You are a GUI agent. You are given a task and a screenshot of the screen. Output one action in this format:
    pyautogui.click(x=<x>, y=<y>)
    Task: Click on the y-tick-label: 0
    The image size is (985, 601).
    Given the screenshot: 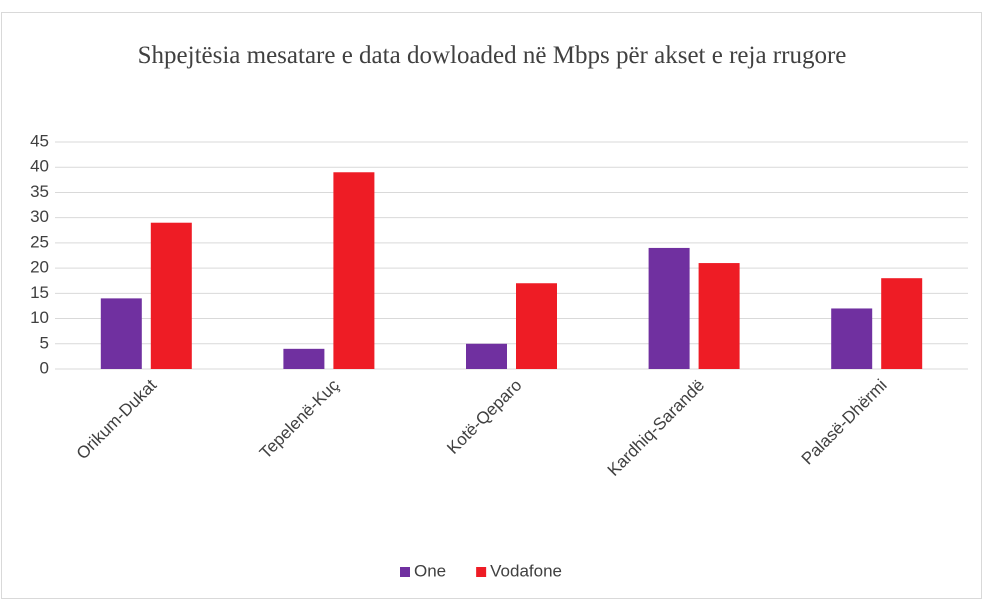 What is the action you would take?
    pyautogui.click(x=44, y=367)
    